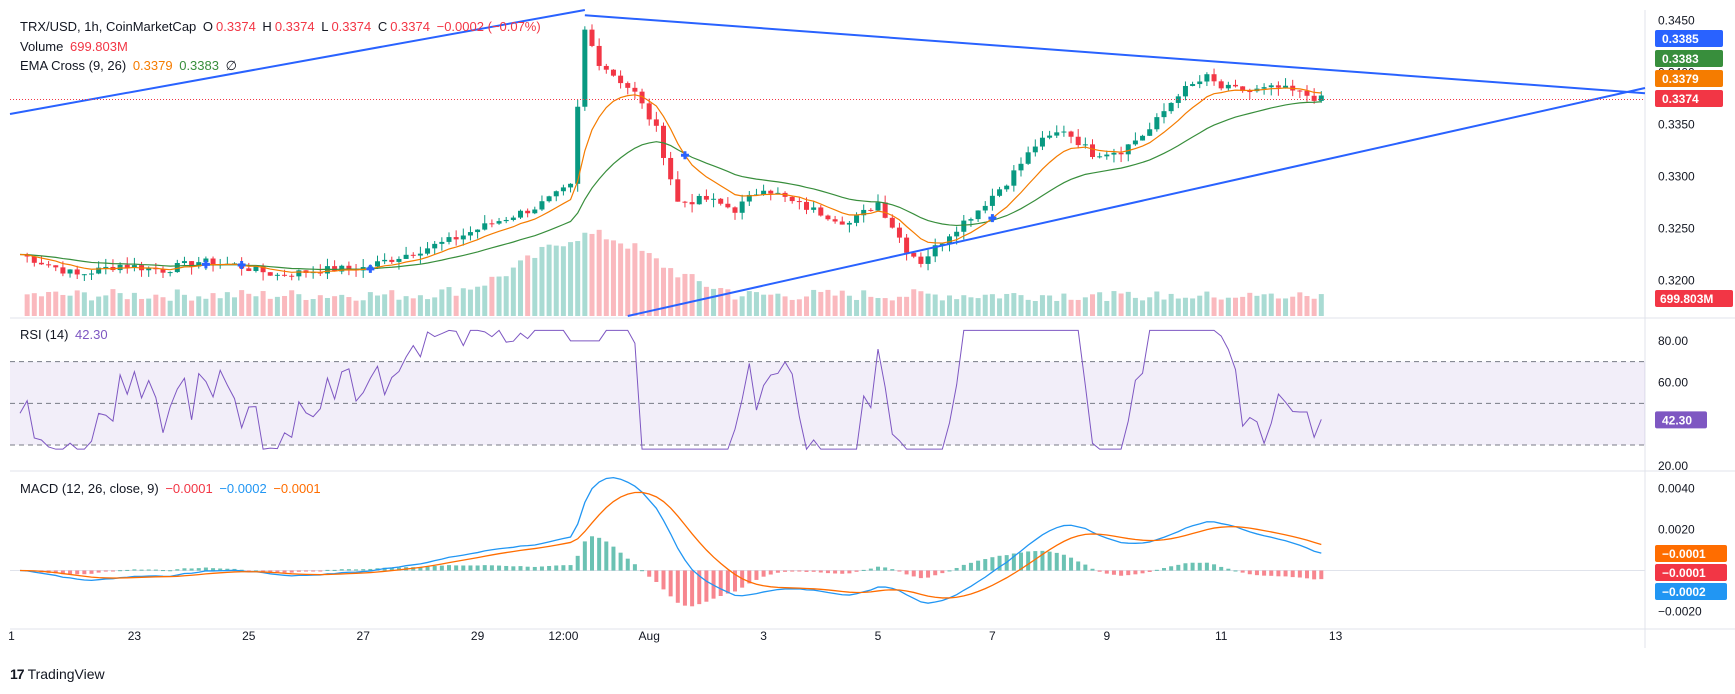 The height and width of the screenshot is (694, 1735). I want to click on ema-legend: EMA Cross (9, 26) 0.3379 0.3383 ∅, so click(128, 65).